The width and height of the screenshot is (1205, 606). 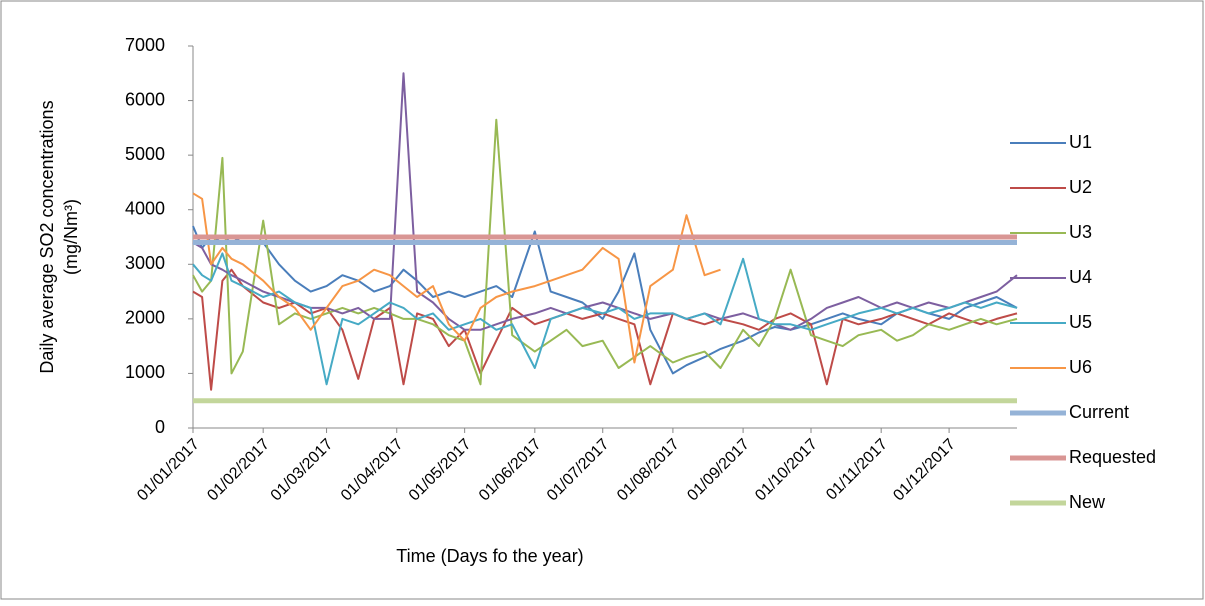 What do you see at coordinates (145, 318) in the screenshot?
I see `y-tick-label: 2000` at bounding box center [145, 318].